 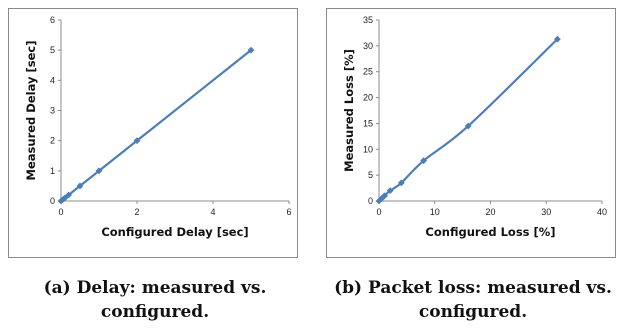 I want to click on y-tick-label: 20, so click(x=368, y=98).